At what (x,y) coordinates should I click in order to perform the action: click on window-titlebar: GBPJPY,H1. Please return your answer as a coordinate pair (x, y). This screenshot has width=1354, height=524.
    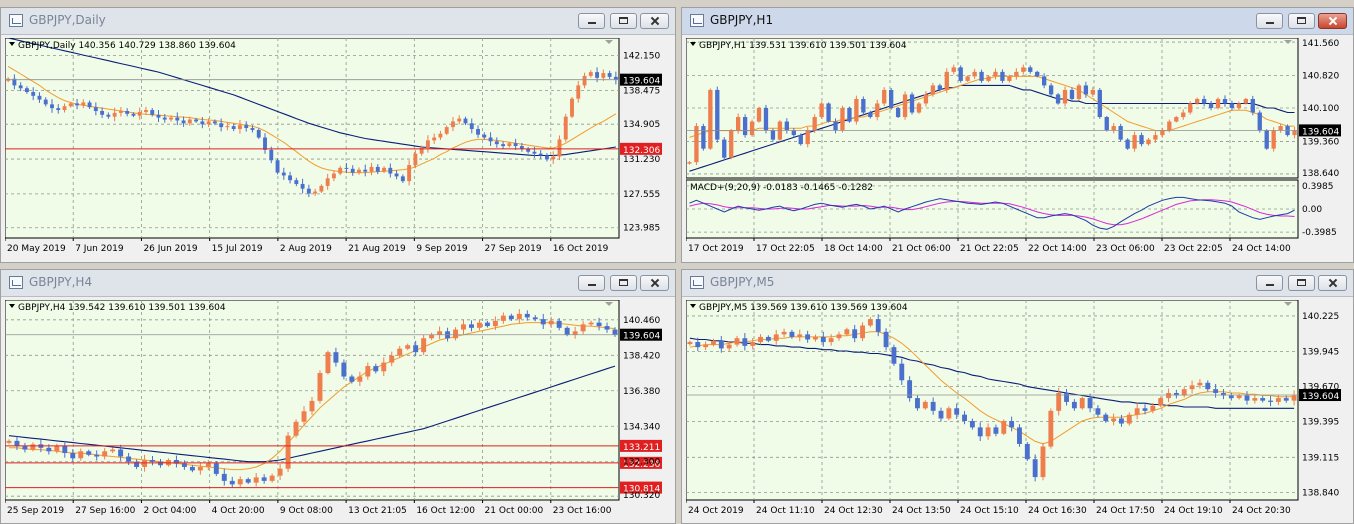
    Looking at the image, I should click on (1017, 21).